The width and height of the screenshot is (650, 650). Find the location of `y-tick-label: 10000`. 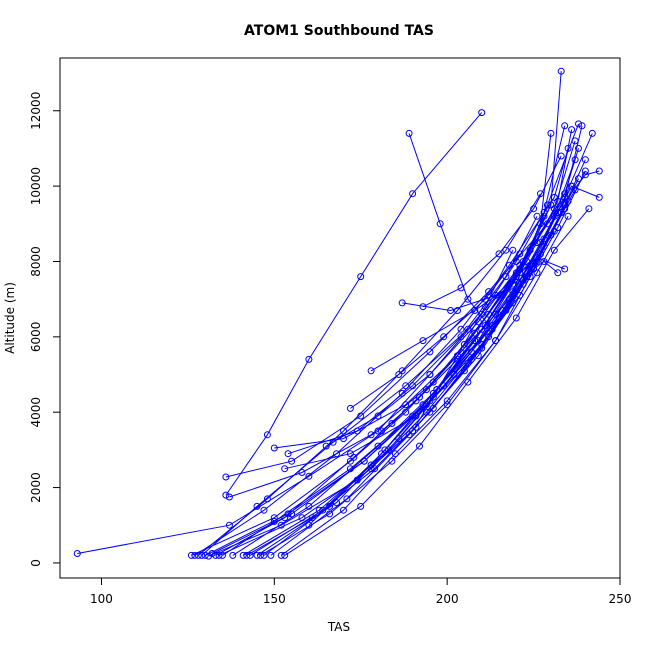

y-tick-label: 10000 is located at coordinates (36, 186).